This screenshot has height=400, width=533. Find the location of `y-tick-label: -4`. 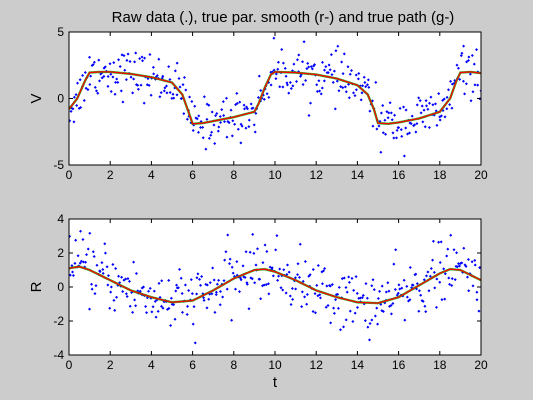

y-tick-label: -4 is located at coordinates (58, 355).